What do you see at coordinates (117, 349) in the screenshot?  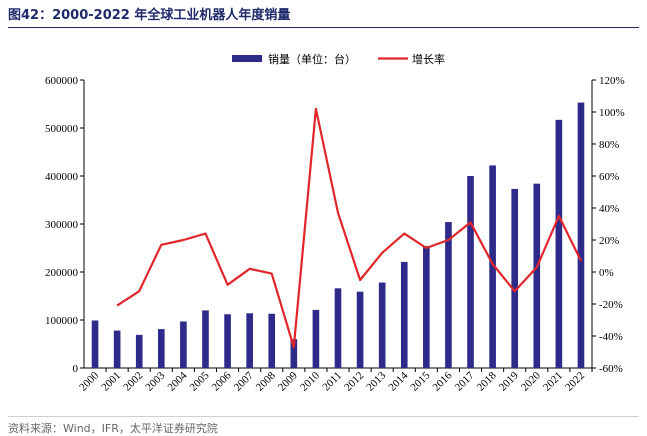 I see `bar-2001` at bounding box center [117, 349].